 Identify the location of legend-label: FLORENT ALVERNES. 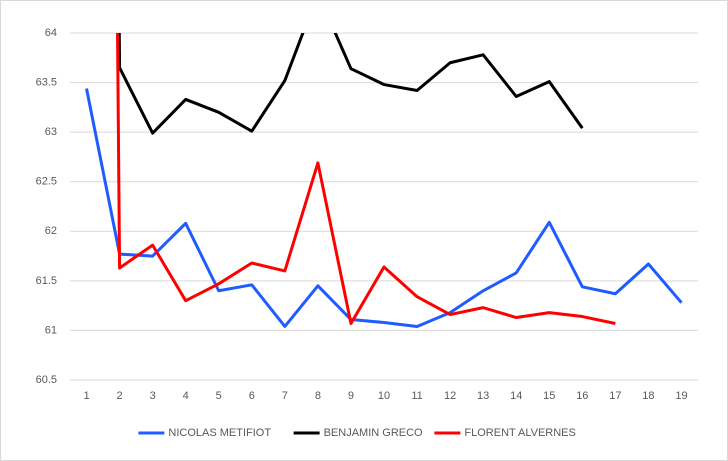
(519, 433).